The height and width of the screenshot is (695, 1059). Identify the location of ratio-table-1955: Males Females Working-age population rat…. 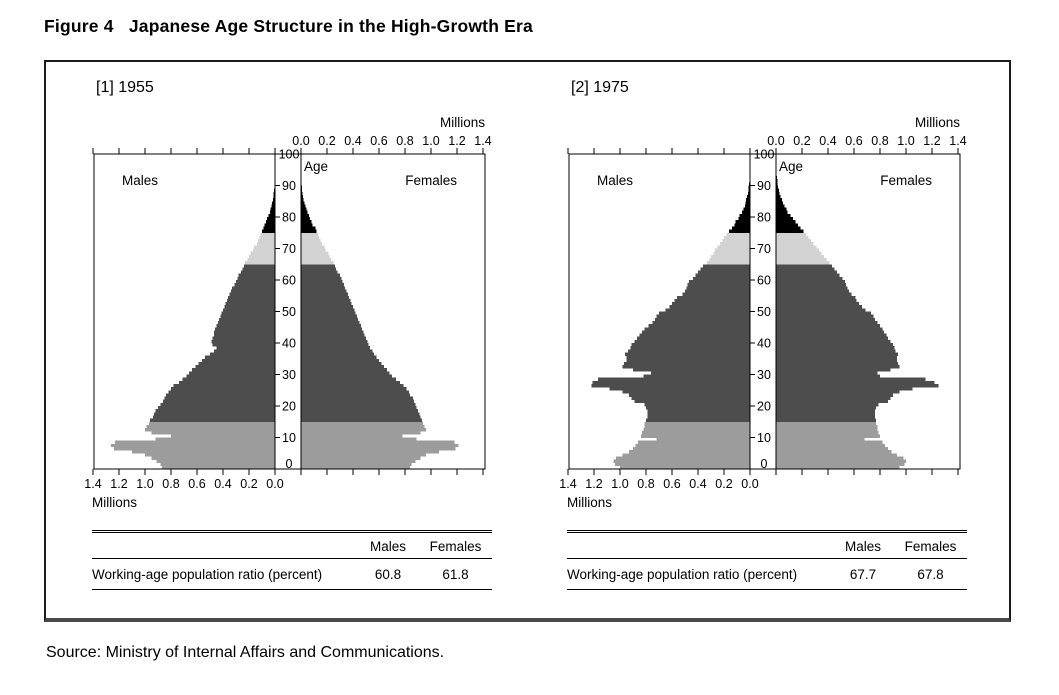
(292, 560).